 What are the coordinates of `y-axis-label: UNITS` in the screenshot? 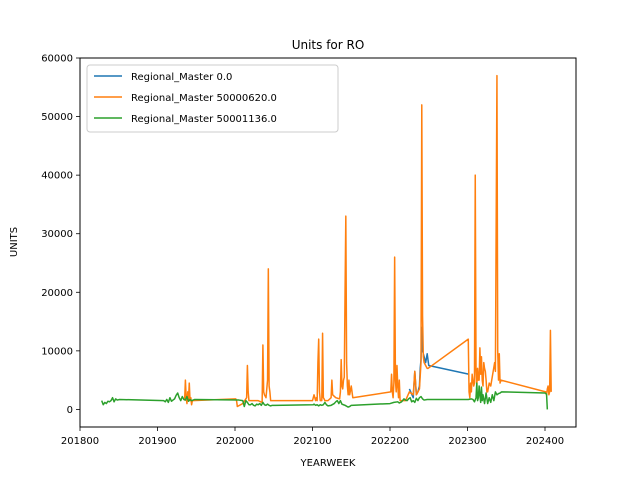 It's located at (14, 242).